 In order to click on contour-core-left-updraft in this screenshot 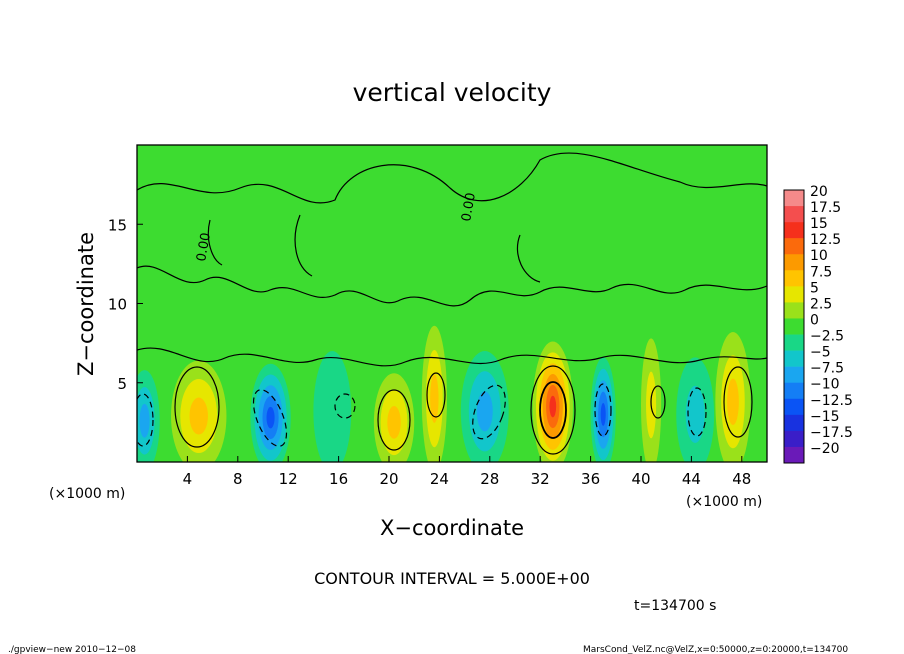, I will do `click(197, 407)`.